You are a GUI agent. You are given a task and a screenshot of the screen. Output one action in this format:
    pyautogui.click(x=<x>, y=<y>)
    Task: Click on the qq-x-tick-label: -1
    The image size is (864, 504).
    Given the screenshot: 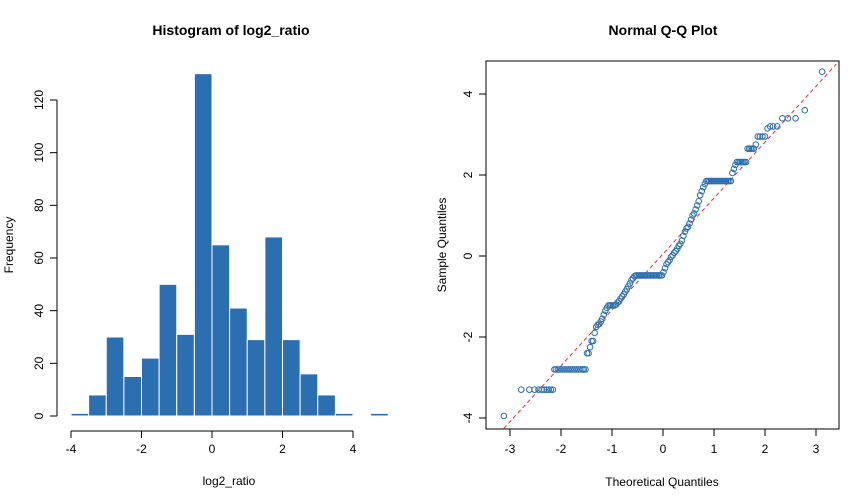 What is the action you would take?
    pyautogui.click(x=612, y=449)
    